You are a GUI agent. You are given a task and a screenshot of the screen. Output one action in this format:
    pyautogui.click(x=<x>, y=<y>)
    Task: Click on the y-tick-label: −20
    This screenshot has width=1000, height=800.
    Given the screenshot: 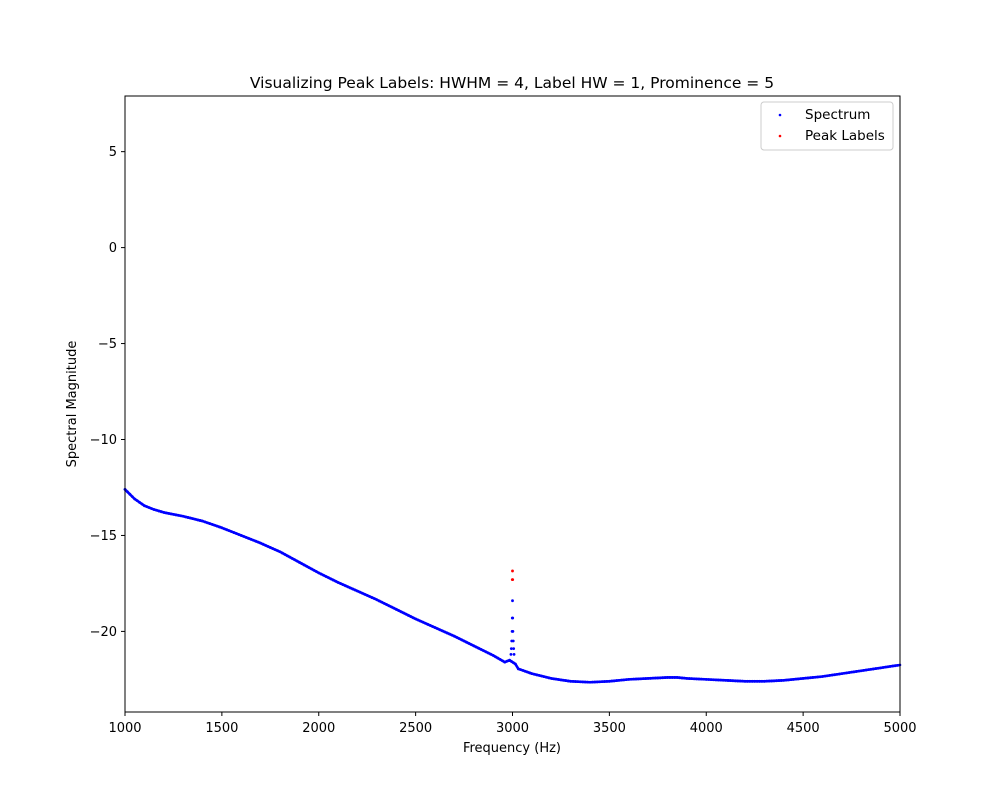 What is the action you would take?
    pyautogui.click(x=103, y=632)
    